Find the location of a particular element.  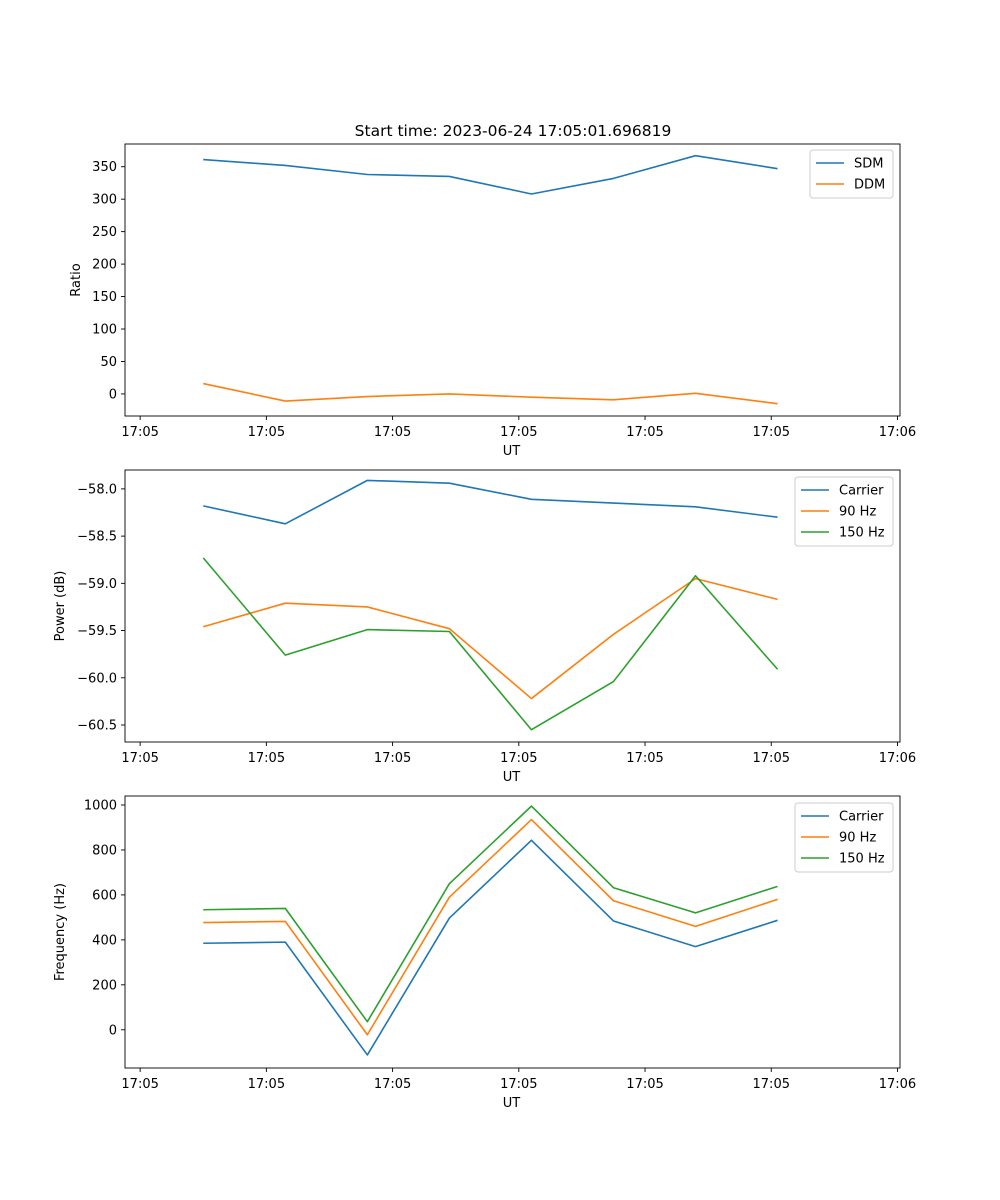

y-axis-label: Frequency (Hz) is located at coordinates (60, 932).